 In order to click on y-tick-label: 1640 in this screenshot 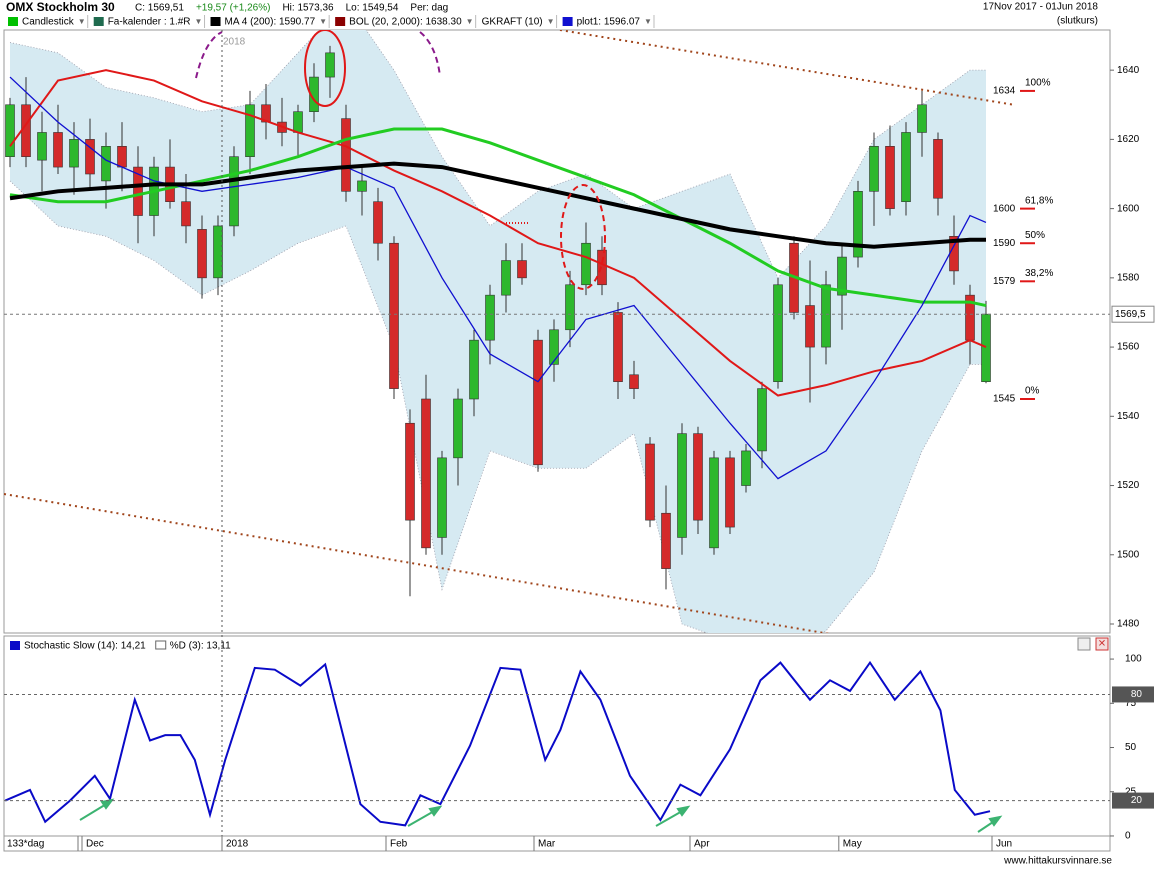, I will do `click(1128, 70)`.